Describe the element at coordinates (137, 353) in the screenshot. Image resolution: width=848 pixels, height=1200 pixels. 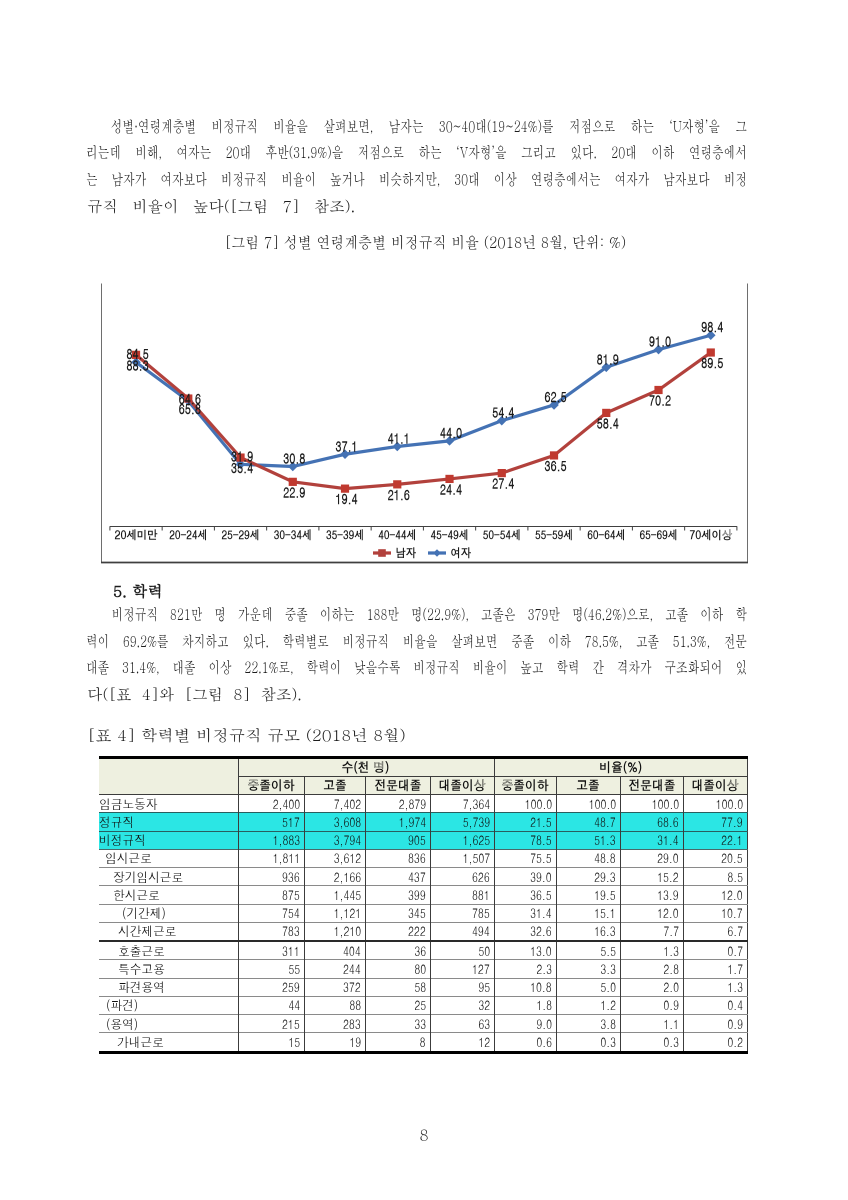
I see `svg-text: 84.5` at that location.